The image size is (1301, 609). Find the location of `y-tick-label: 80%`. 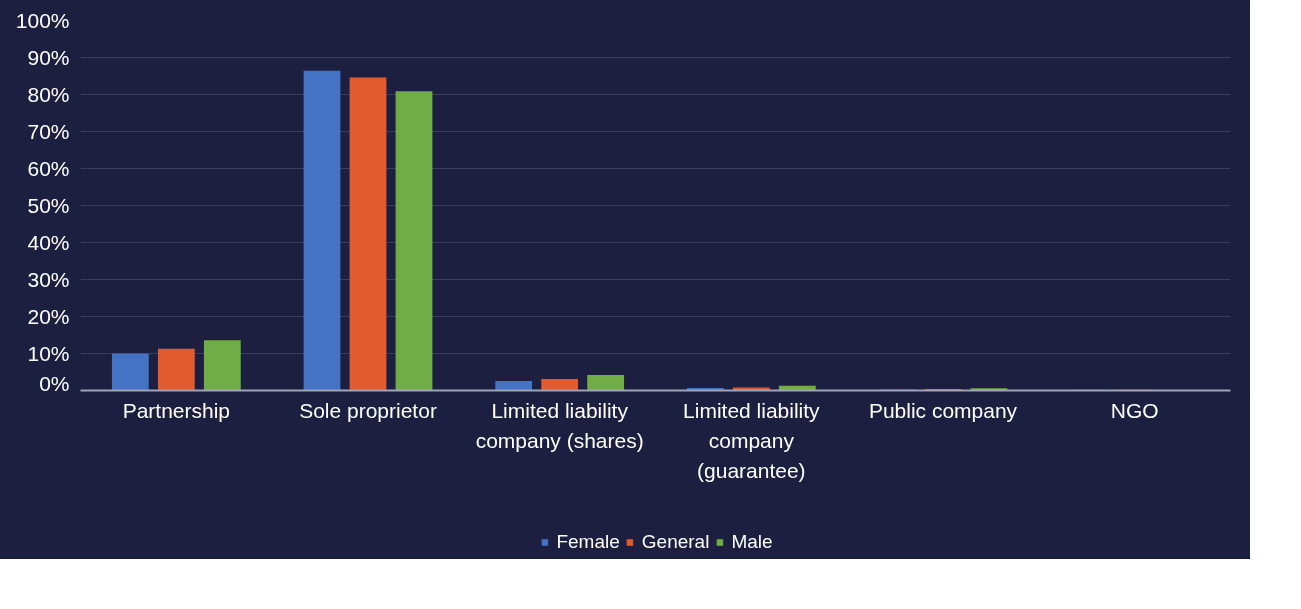

y-tick-label: 80% is located at coordinates (48, 94).